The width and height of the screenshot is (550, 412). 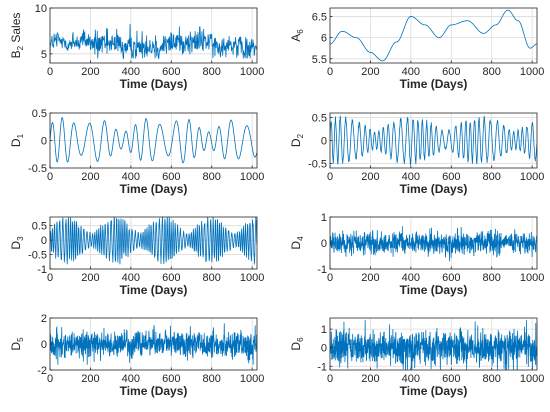 What do you see at coordinates (17, 243) in the screenshot?
I see `y-axis-label: D3` at bounding box center [17, 243].